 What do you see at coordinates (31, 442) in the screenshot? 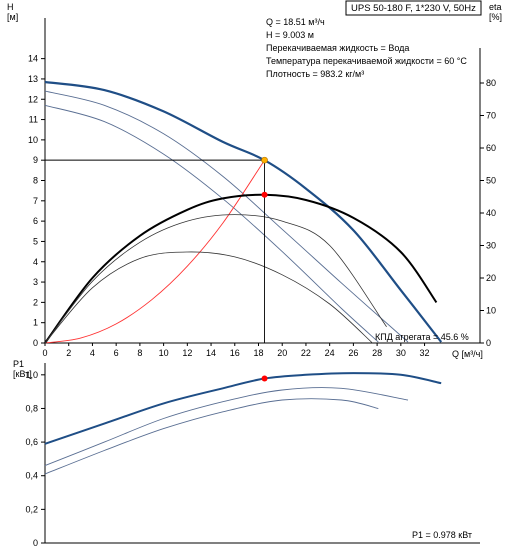
I see `p1-y-tick-label: 0,6` at bounding box center [31, 442].